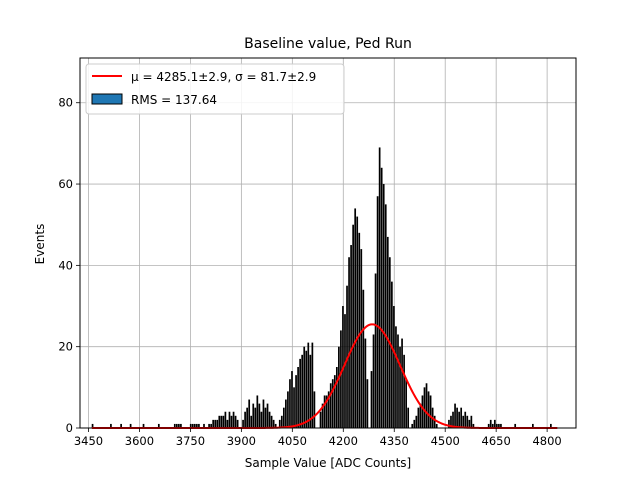 The height and width of the screenshot is (480, 640). I want to click on y-tick-label: 60, so click(65, 184).